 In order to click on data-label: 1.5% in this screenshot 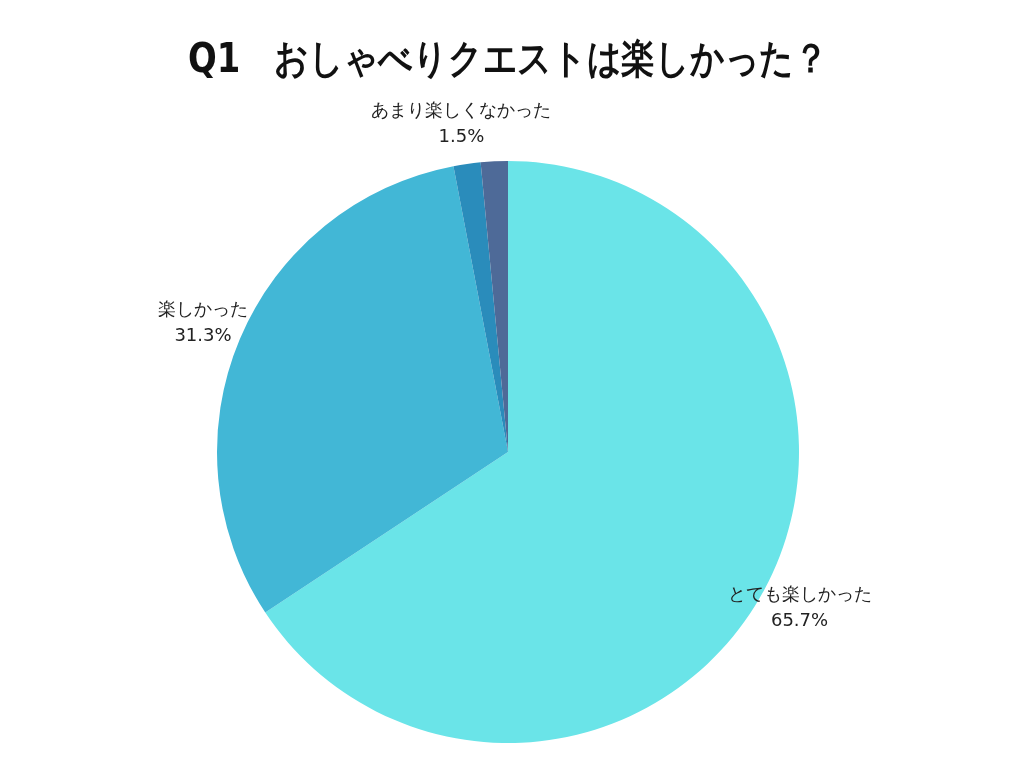, I will do `click(461, 135)`.